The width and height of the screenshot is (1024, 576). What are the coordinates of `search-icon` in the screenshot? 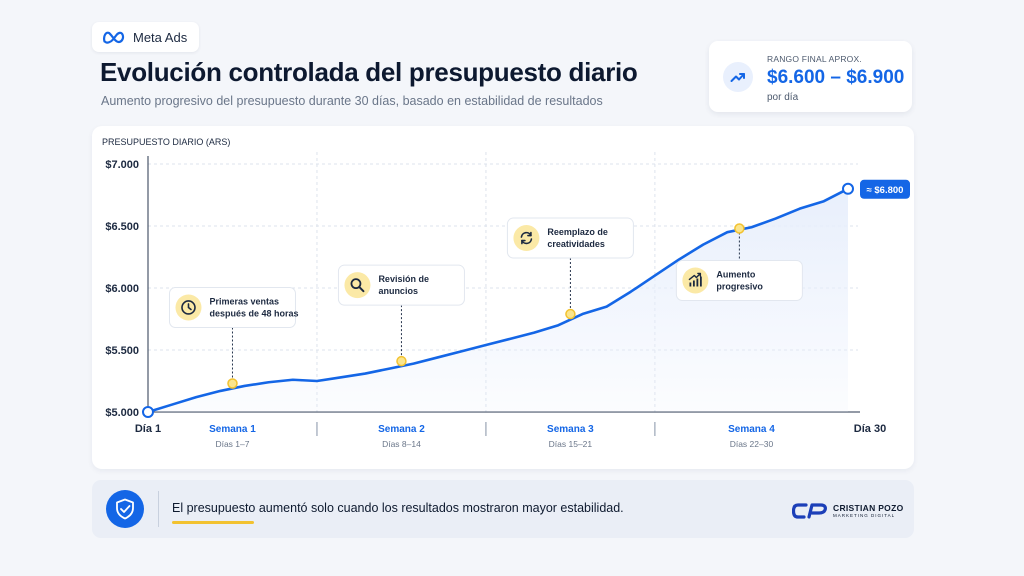 It's located at (357, 285).